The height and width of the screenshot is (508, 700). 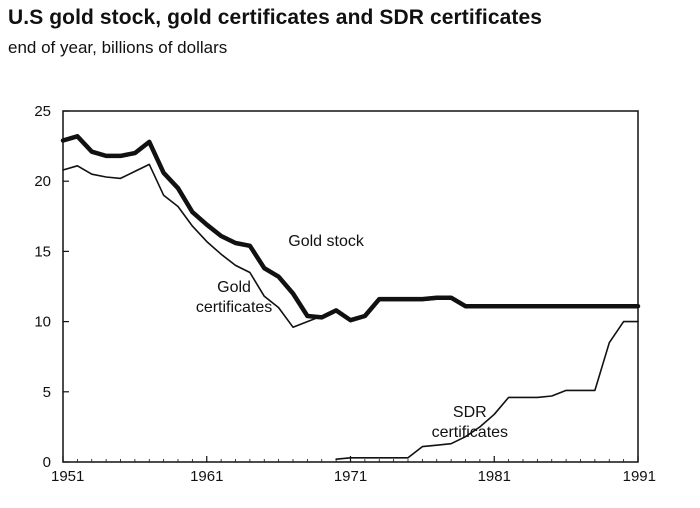 What do you see at coordinates (494, 476) in the screenshot?
I see `x-tick-label: 1981` at bounding box center [494, 476].